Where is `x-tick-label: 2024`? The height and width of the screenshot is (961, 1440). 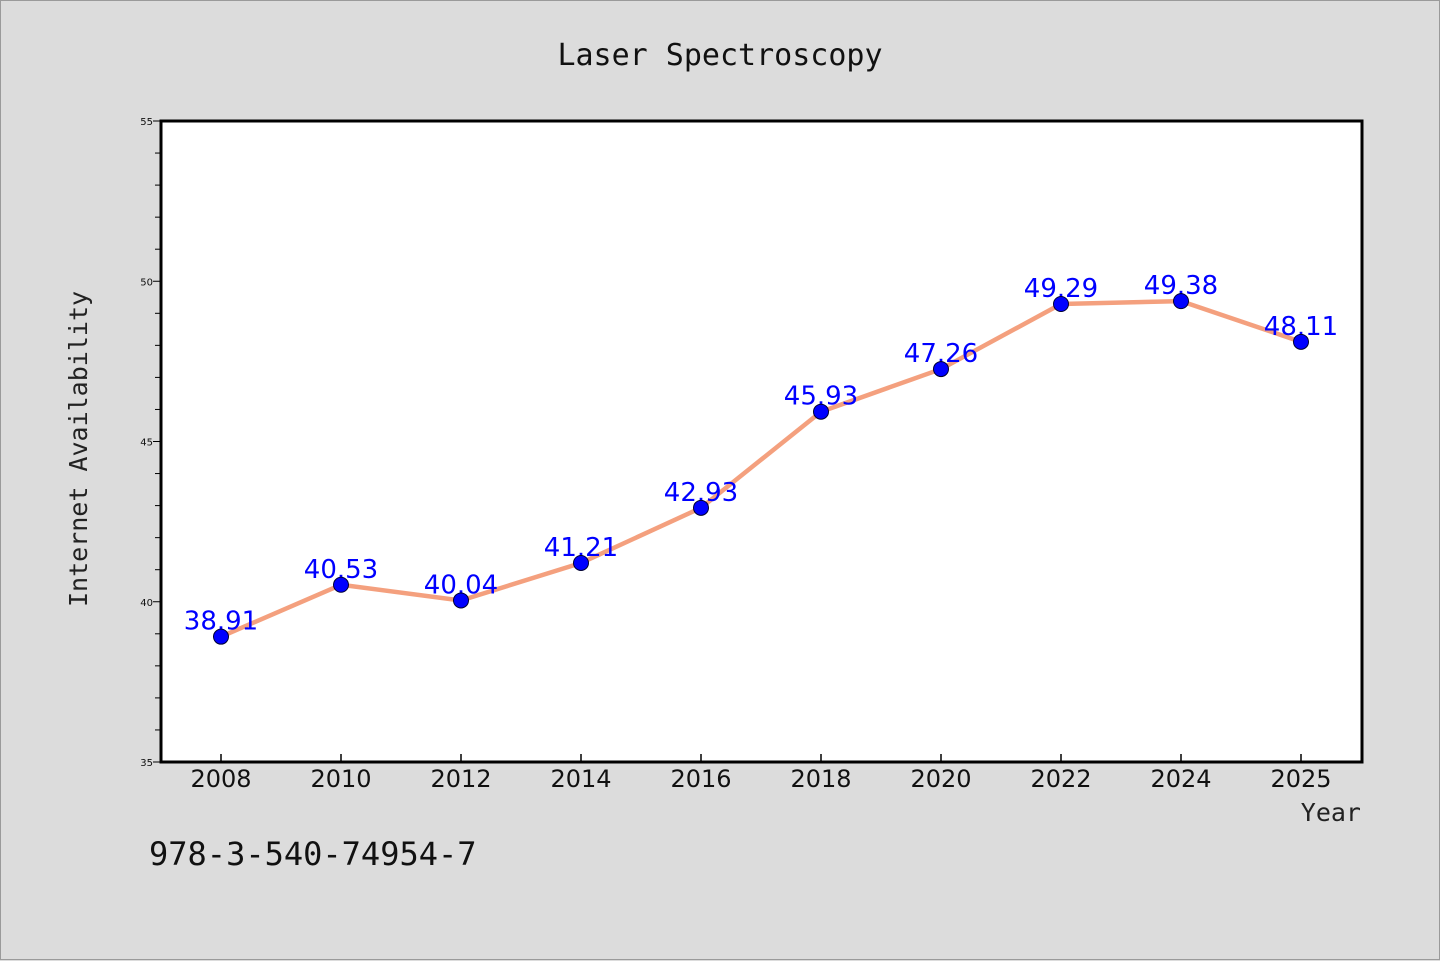 x-tick-label: 2024 is located at coordinates (1180, 779).